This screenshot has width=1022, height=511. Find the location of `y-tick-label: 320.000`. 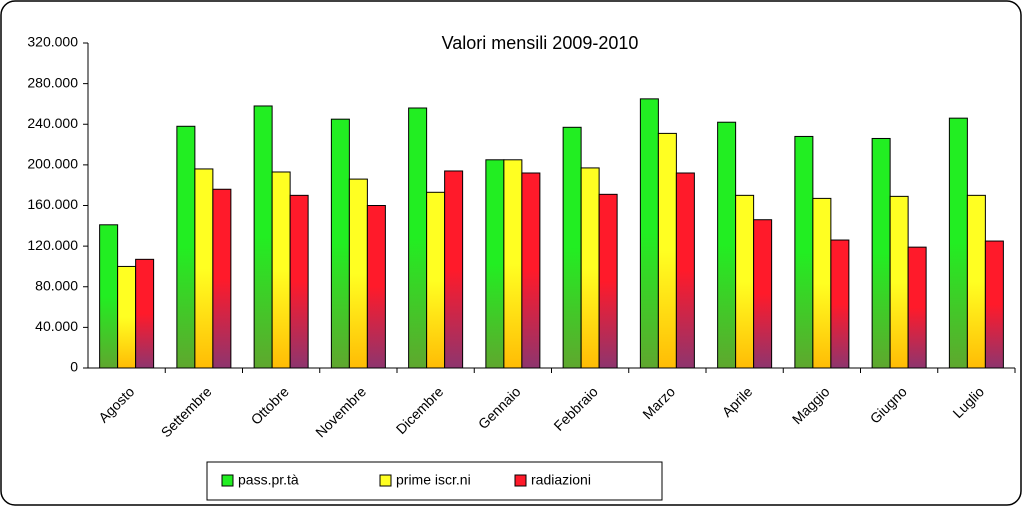

y-tick-label: 320.000 is located at coordinates (52, 42).